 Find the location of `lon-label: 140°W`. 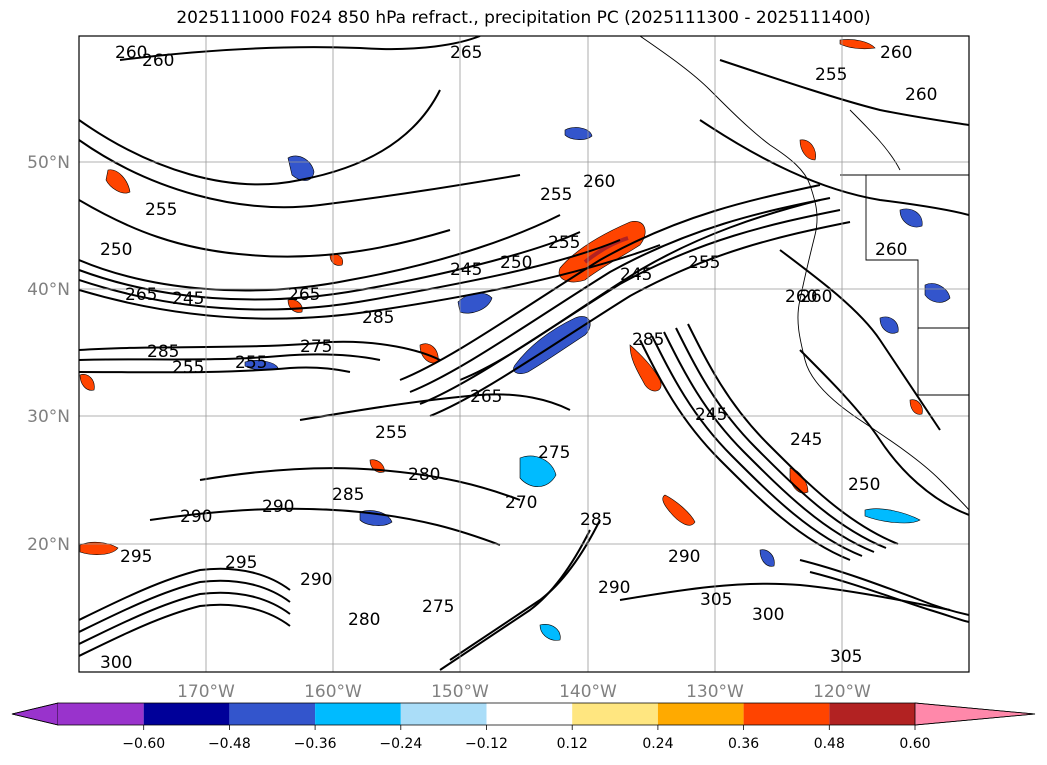

lon-label: 140°W is located at coordinates (588, 692).